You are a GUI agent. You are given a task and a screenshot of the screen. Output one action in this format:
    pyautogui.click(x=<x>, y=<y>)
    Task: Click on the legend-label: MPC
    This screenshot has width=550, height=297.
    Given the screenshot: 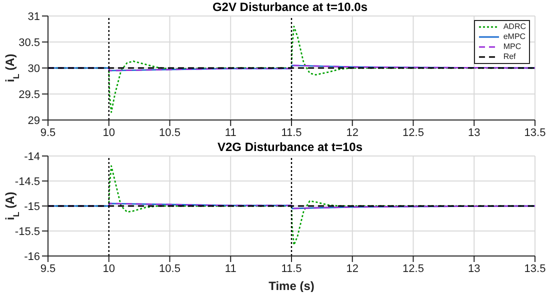 What is the action you would take?
    pyautogui.click(x=512, y=47)
    